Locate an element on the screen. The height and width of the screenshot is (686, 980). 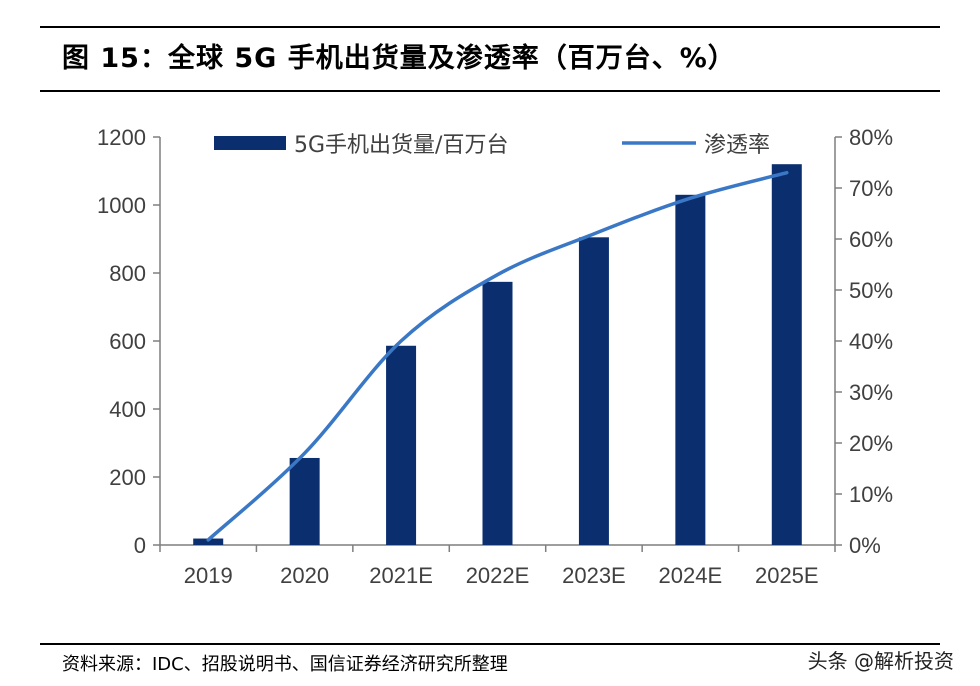
right-axis-tick-label: 40% is located at coordinates (871, 341).